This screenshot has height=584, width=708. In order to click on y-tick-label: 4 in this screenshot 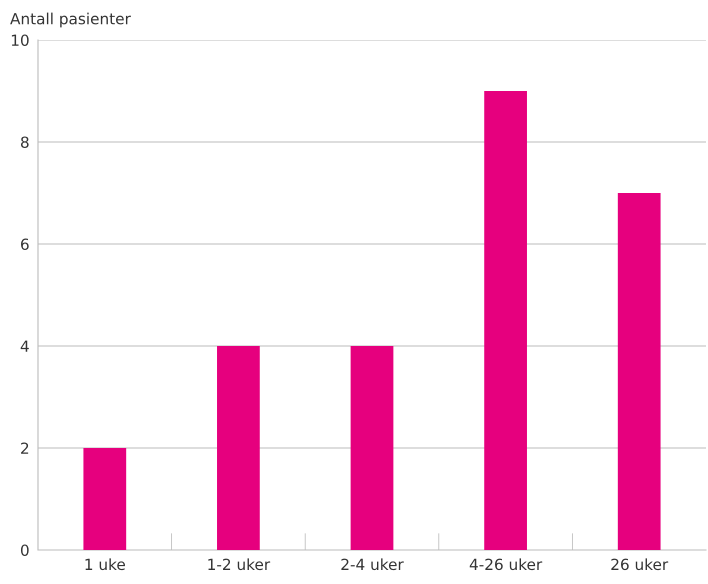, I will do `click(24, 346)`.